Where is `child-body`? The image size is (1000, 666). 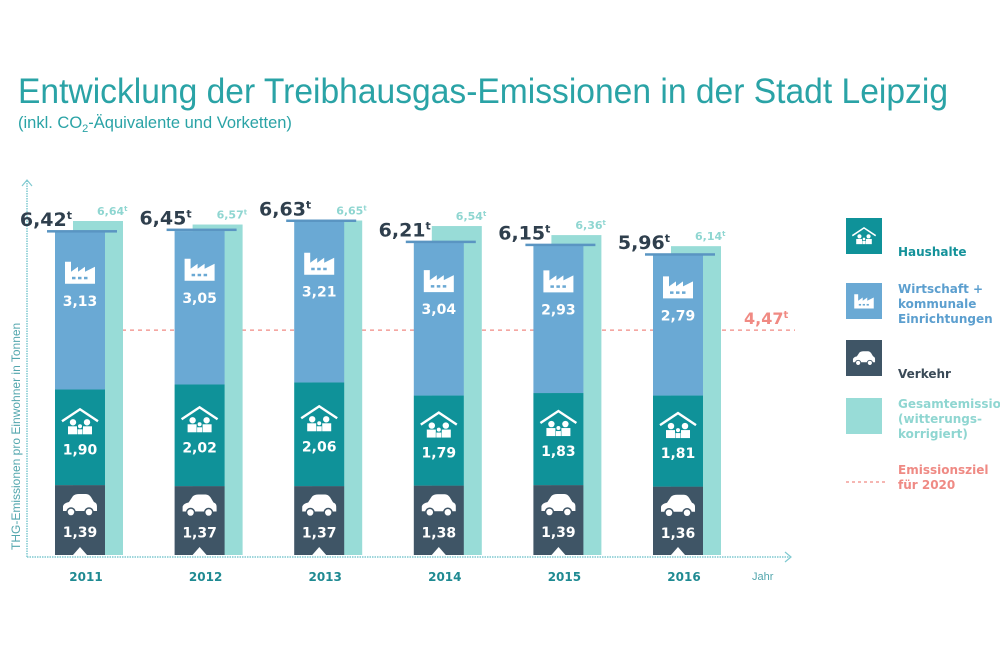
child-body is located at coordinates (439, 435).